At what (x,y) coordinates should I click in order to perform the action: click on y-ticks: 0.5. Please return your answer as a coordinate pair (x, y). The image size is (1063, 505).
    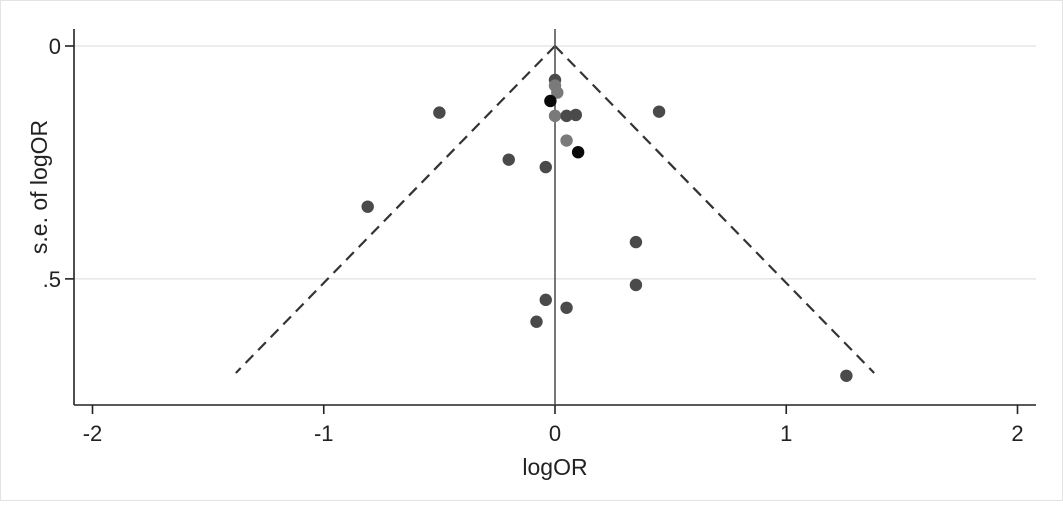
    Looking at the image, I should click on (58, 163).